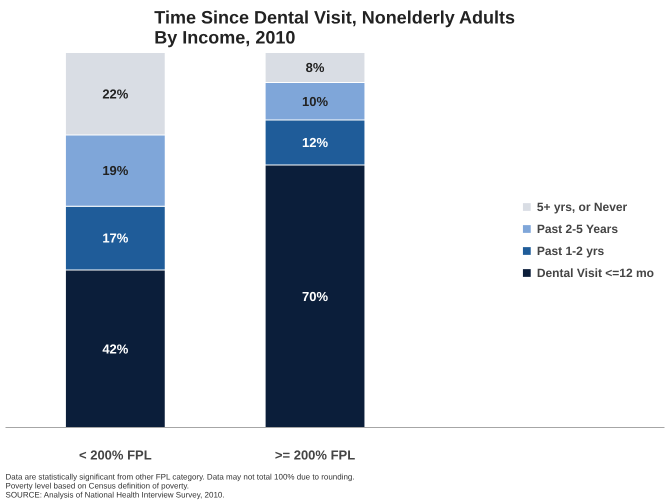 This screenshot has height=504, width=669. Describe the element at coordinates (335, 28) in the screenshot. I see `chart-title: Time Since Dental Visit, Nonelderly Adults By Income, 2010` at that location.